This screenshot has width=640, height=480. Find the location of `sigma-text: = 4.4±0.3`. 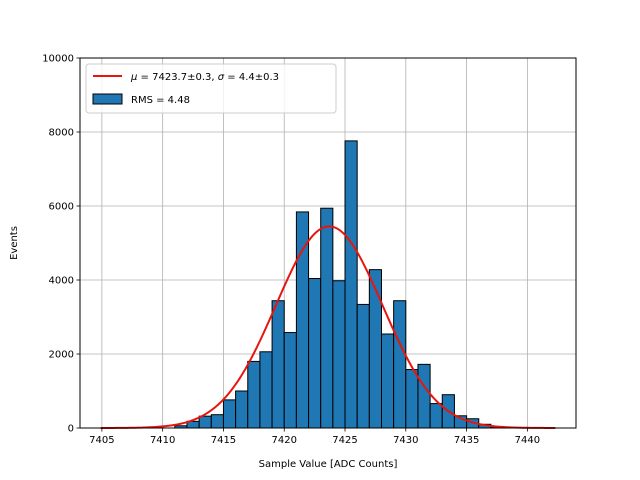

sigma-text: = 4.4±0.3 is located at coordinates (251, 77).